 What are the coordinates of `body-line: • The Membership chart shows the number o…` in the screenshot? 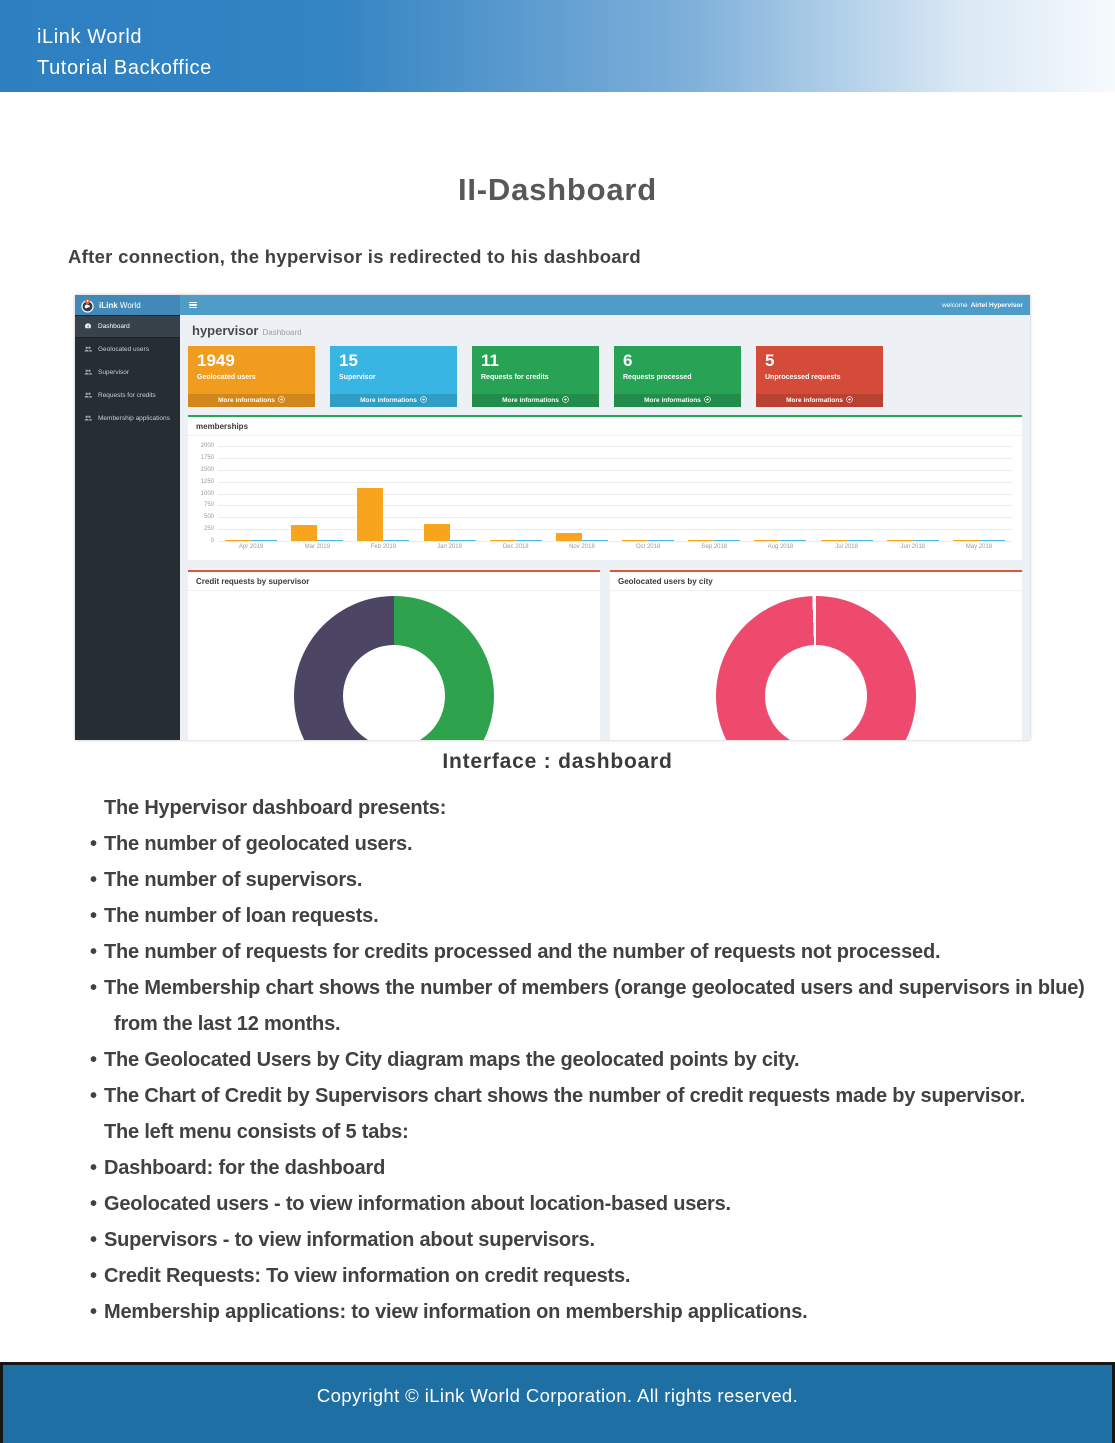 It's located at (593, 988).